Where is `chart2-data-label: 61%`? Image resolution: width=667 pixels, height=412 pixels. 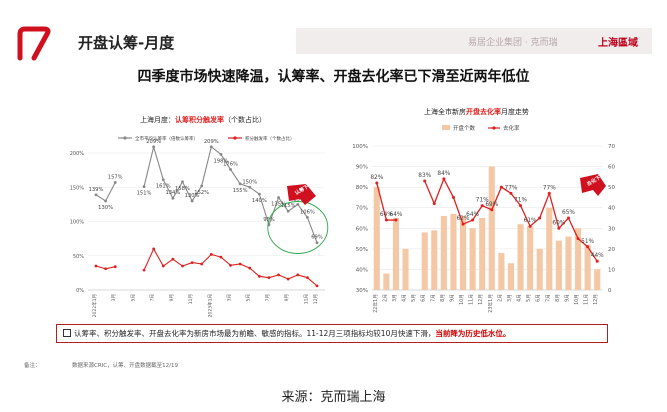 chart2-data-label: 61% is located at coordinates (530, 221).